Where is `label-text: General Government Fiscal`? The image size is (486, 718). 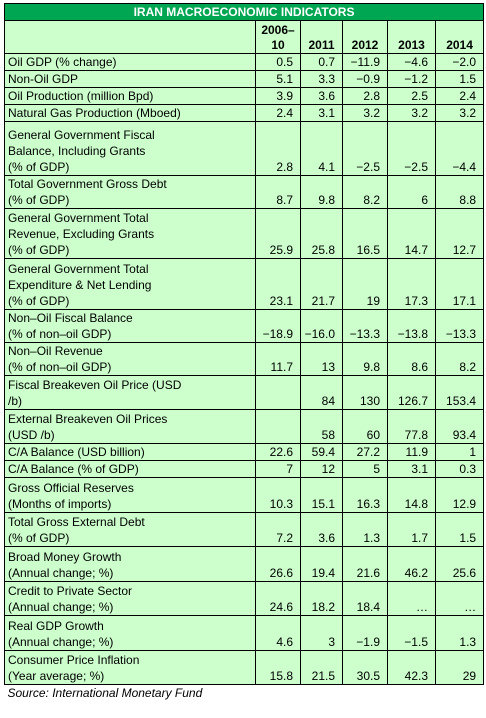
label-text: General Government Fiscal is located at coordinates (81, 135).